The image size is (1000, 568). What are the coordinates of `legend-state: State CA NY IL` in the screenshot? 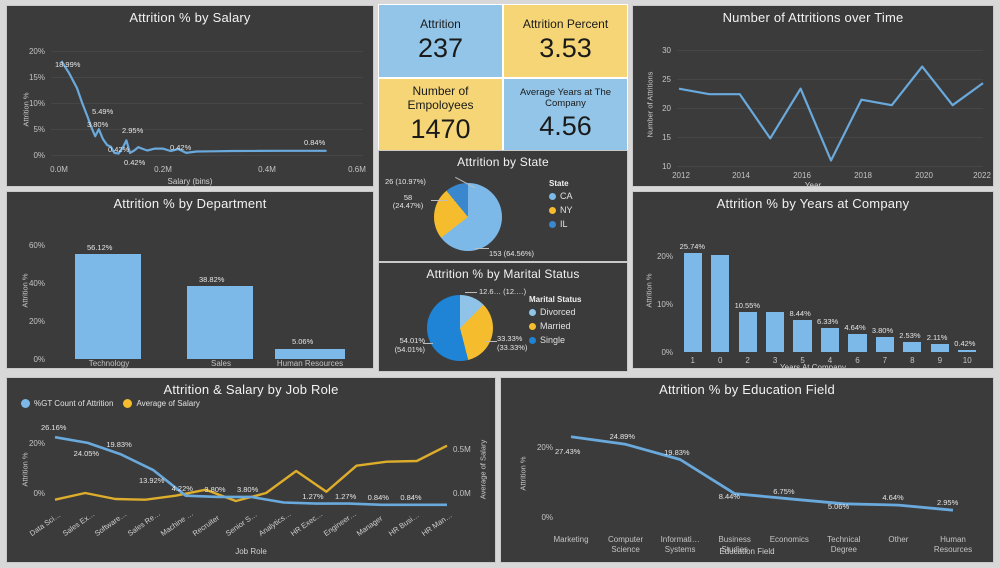 It's located at (561, 206).